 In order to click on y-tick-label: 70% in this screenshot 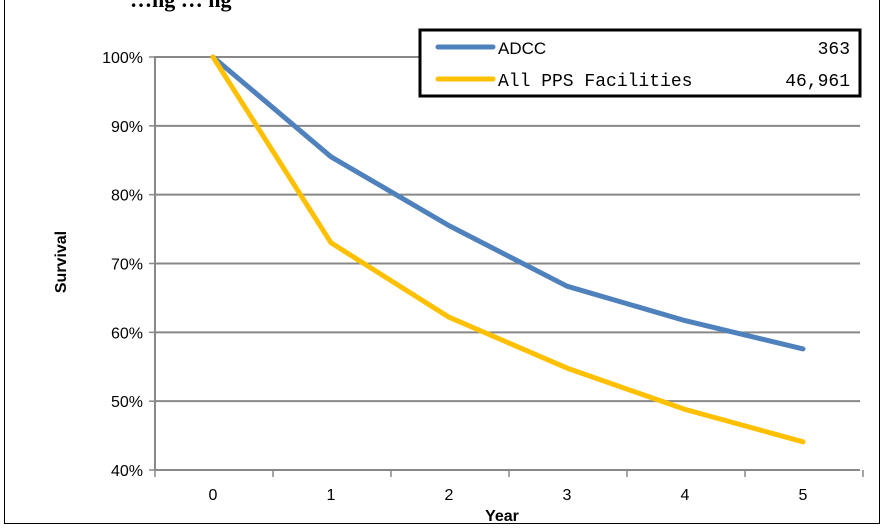, I will do `click(127, 265)`.